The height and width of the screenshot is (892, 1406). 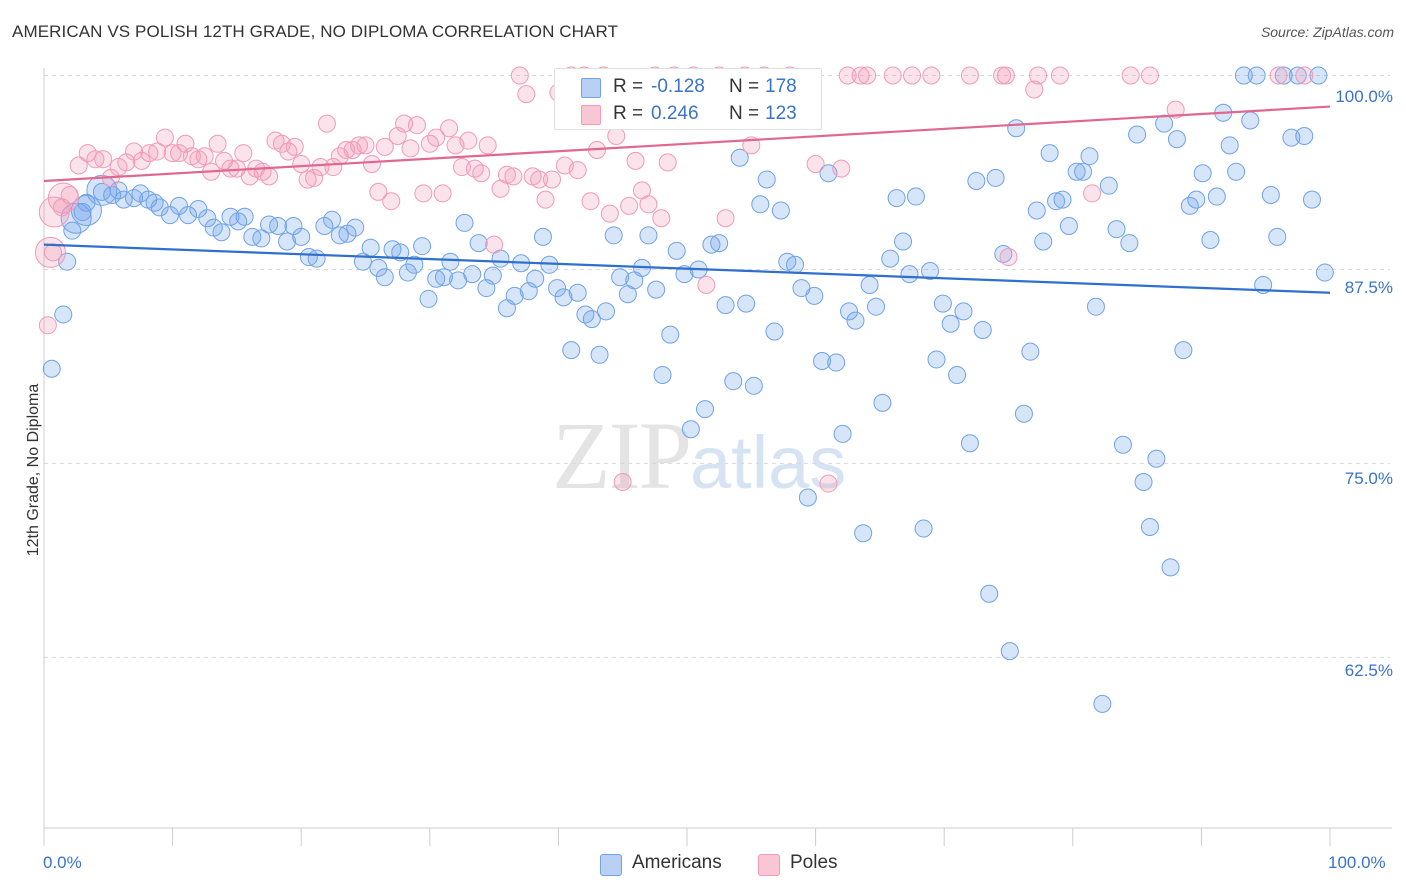 I want to click on watermark: ZIPatlas, so click(x=699, y=455).